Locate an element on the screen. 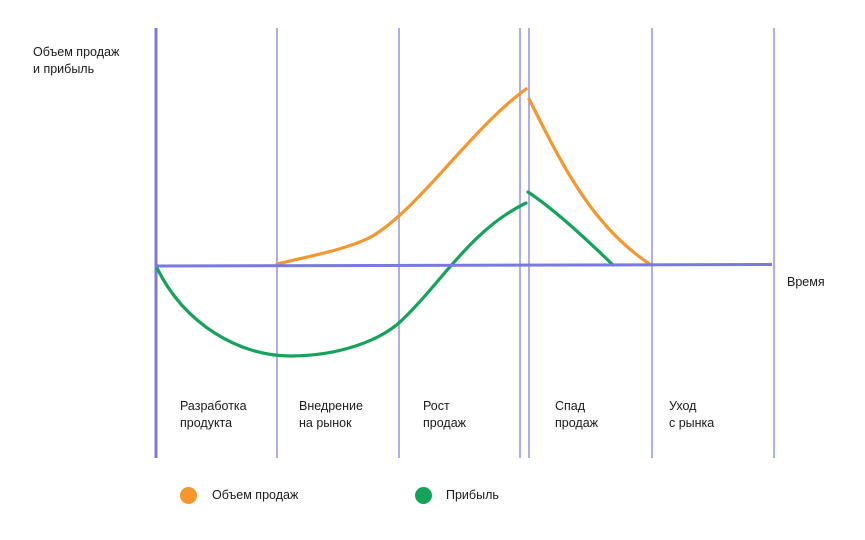 This screenshot has width=865, height=540. sales-volume-curve is located at coordinates (401, 176).